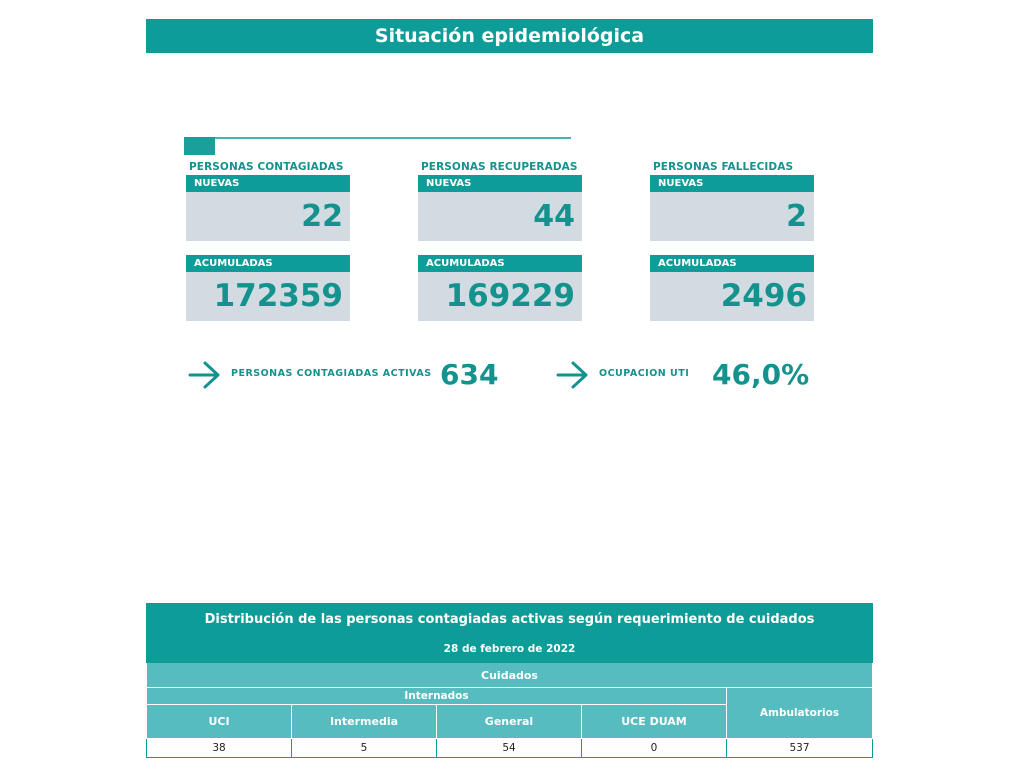  I want to click on contagiadas-acumuladas-value: 172359, so click(268, 296).